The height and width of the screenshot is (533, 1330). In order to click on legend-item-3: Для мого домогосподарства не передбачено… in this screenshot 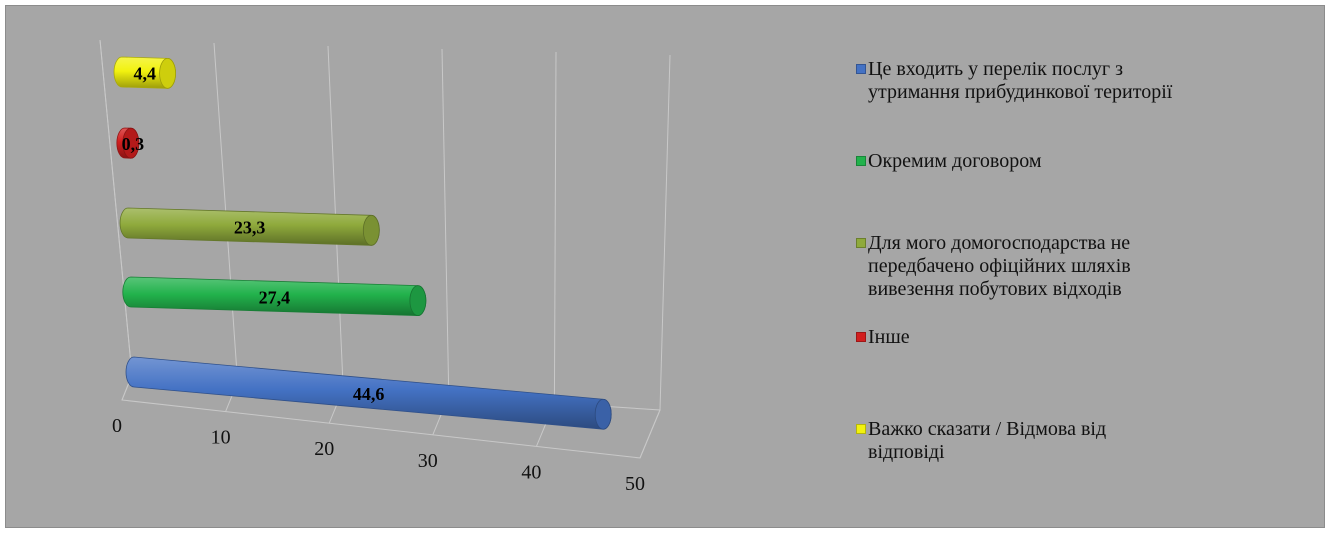, I will do `click(993, 266)`.